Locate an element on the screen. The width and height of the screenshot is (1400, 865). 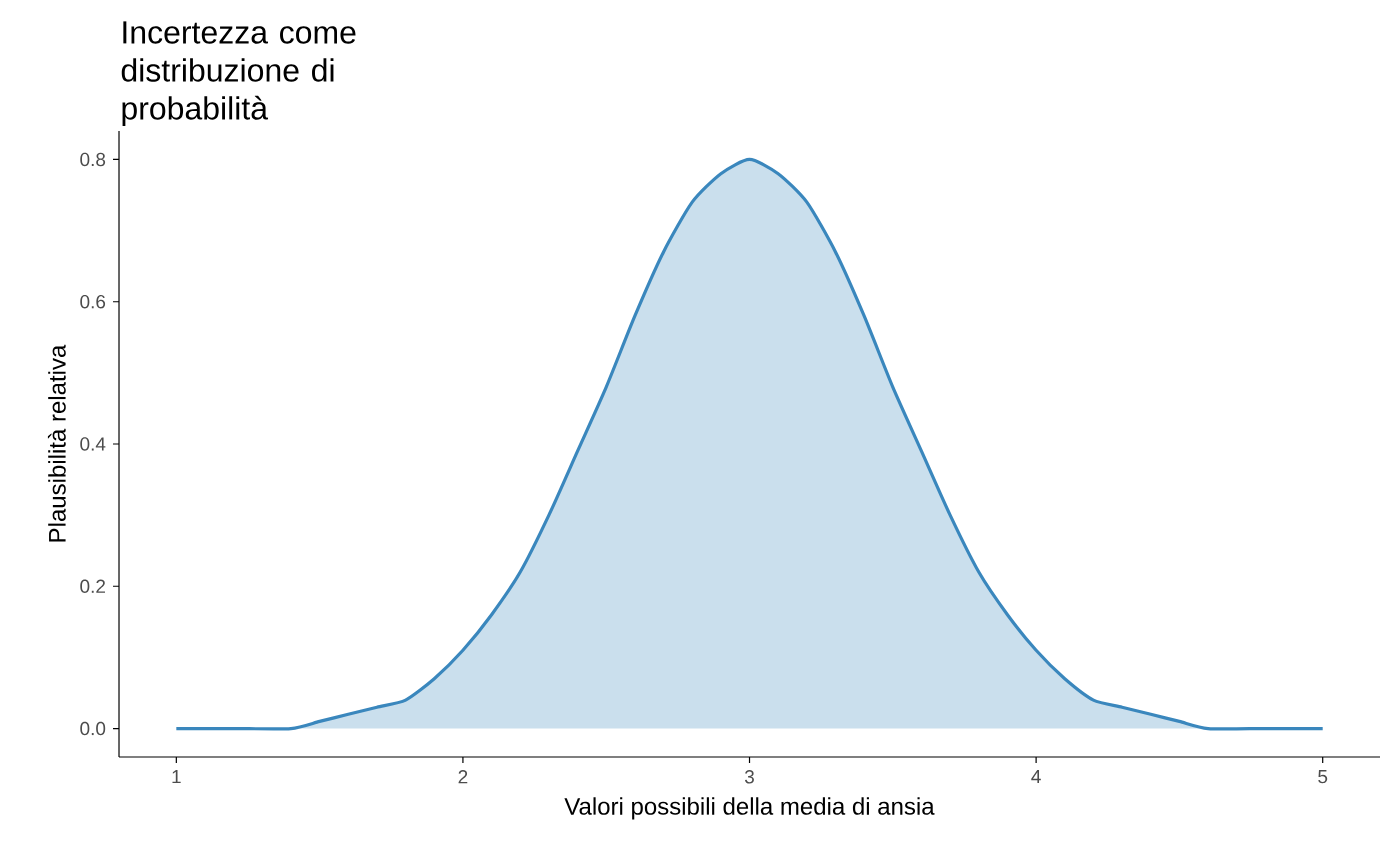
x-axis-title: Valori possibili della media di ansia is located at coordinates (749, 808).